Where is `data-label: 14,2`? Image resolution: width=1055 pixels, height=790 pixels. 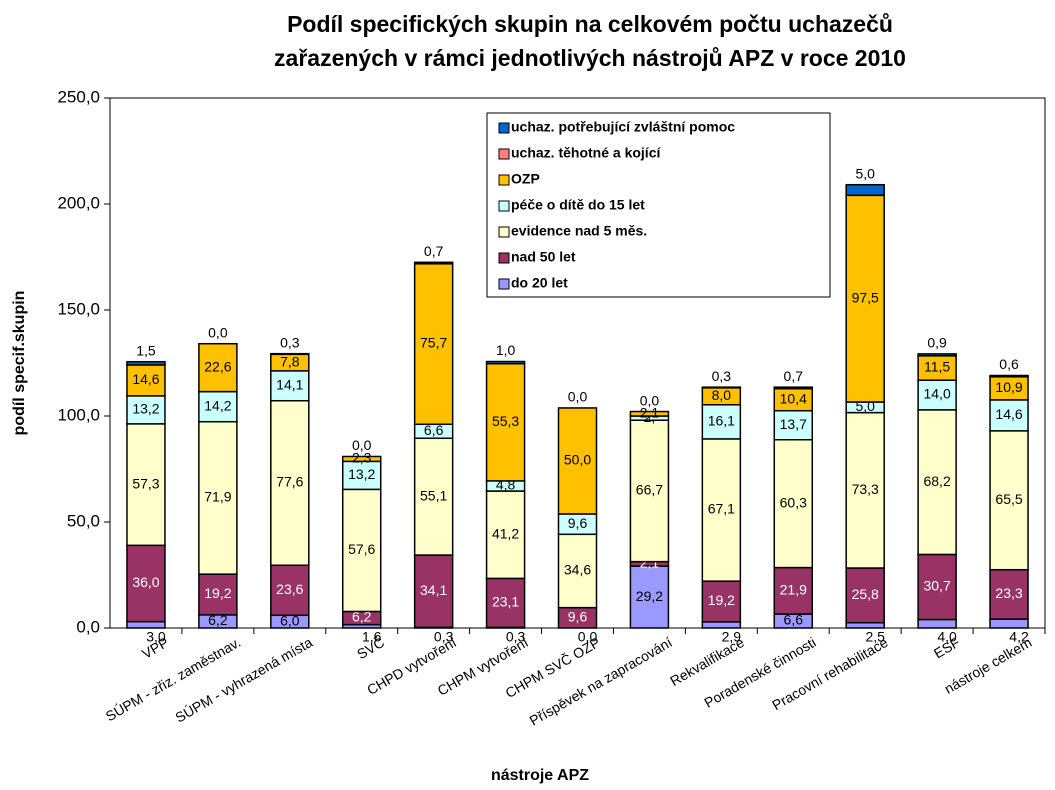 data-label: 14,2 is located at coordinates (217, 405).